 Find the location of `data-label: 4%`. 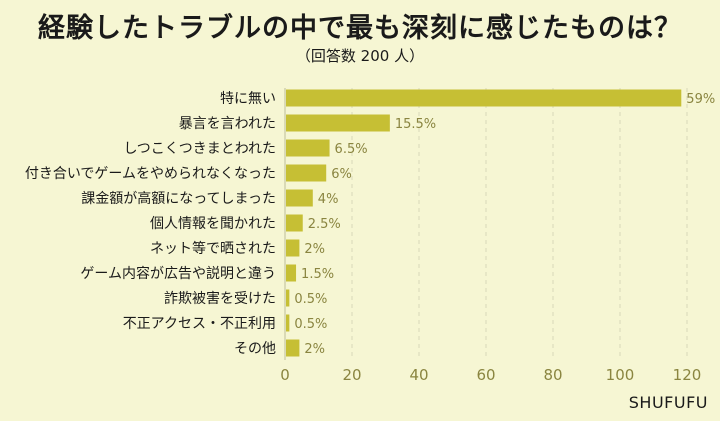

data-label: 4% is located at coordinates (328, 199).